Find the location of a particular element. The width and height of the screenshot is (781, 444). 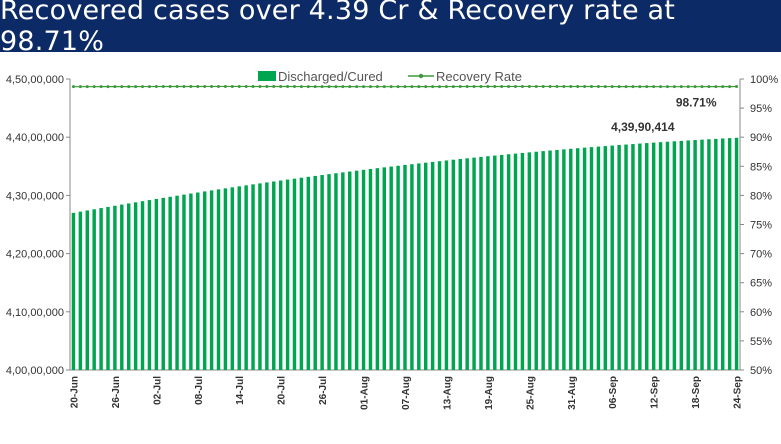

x-tick-label: 19-Aug is located at coordinates (489, 393).